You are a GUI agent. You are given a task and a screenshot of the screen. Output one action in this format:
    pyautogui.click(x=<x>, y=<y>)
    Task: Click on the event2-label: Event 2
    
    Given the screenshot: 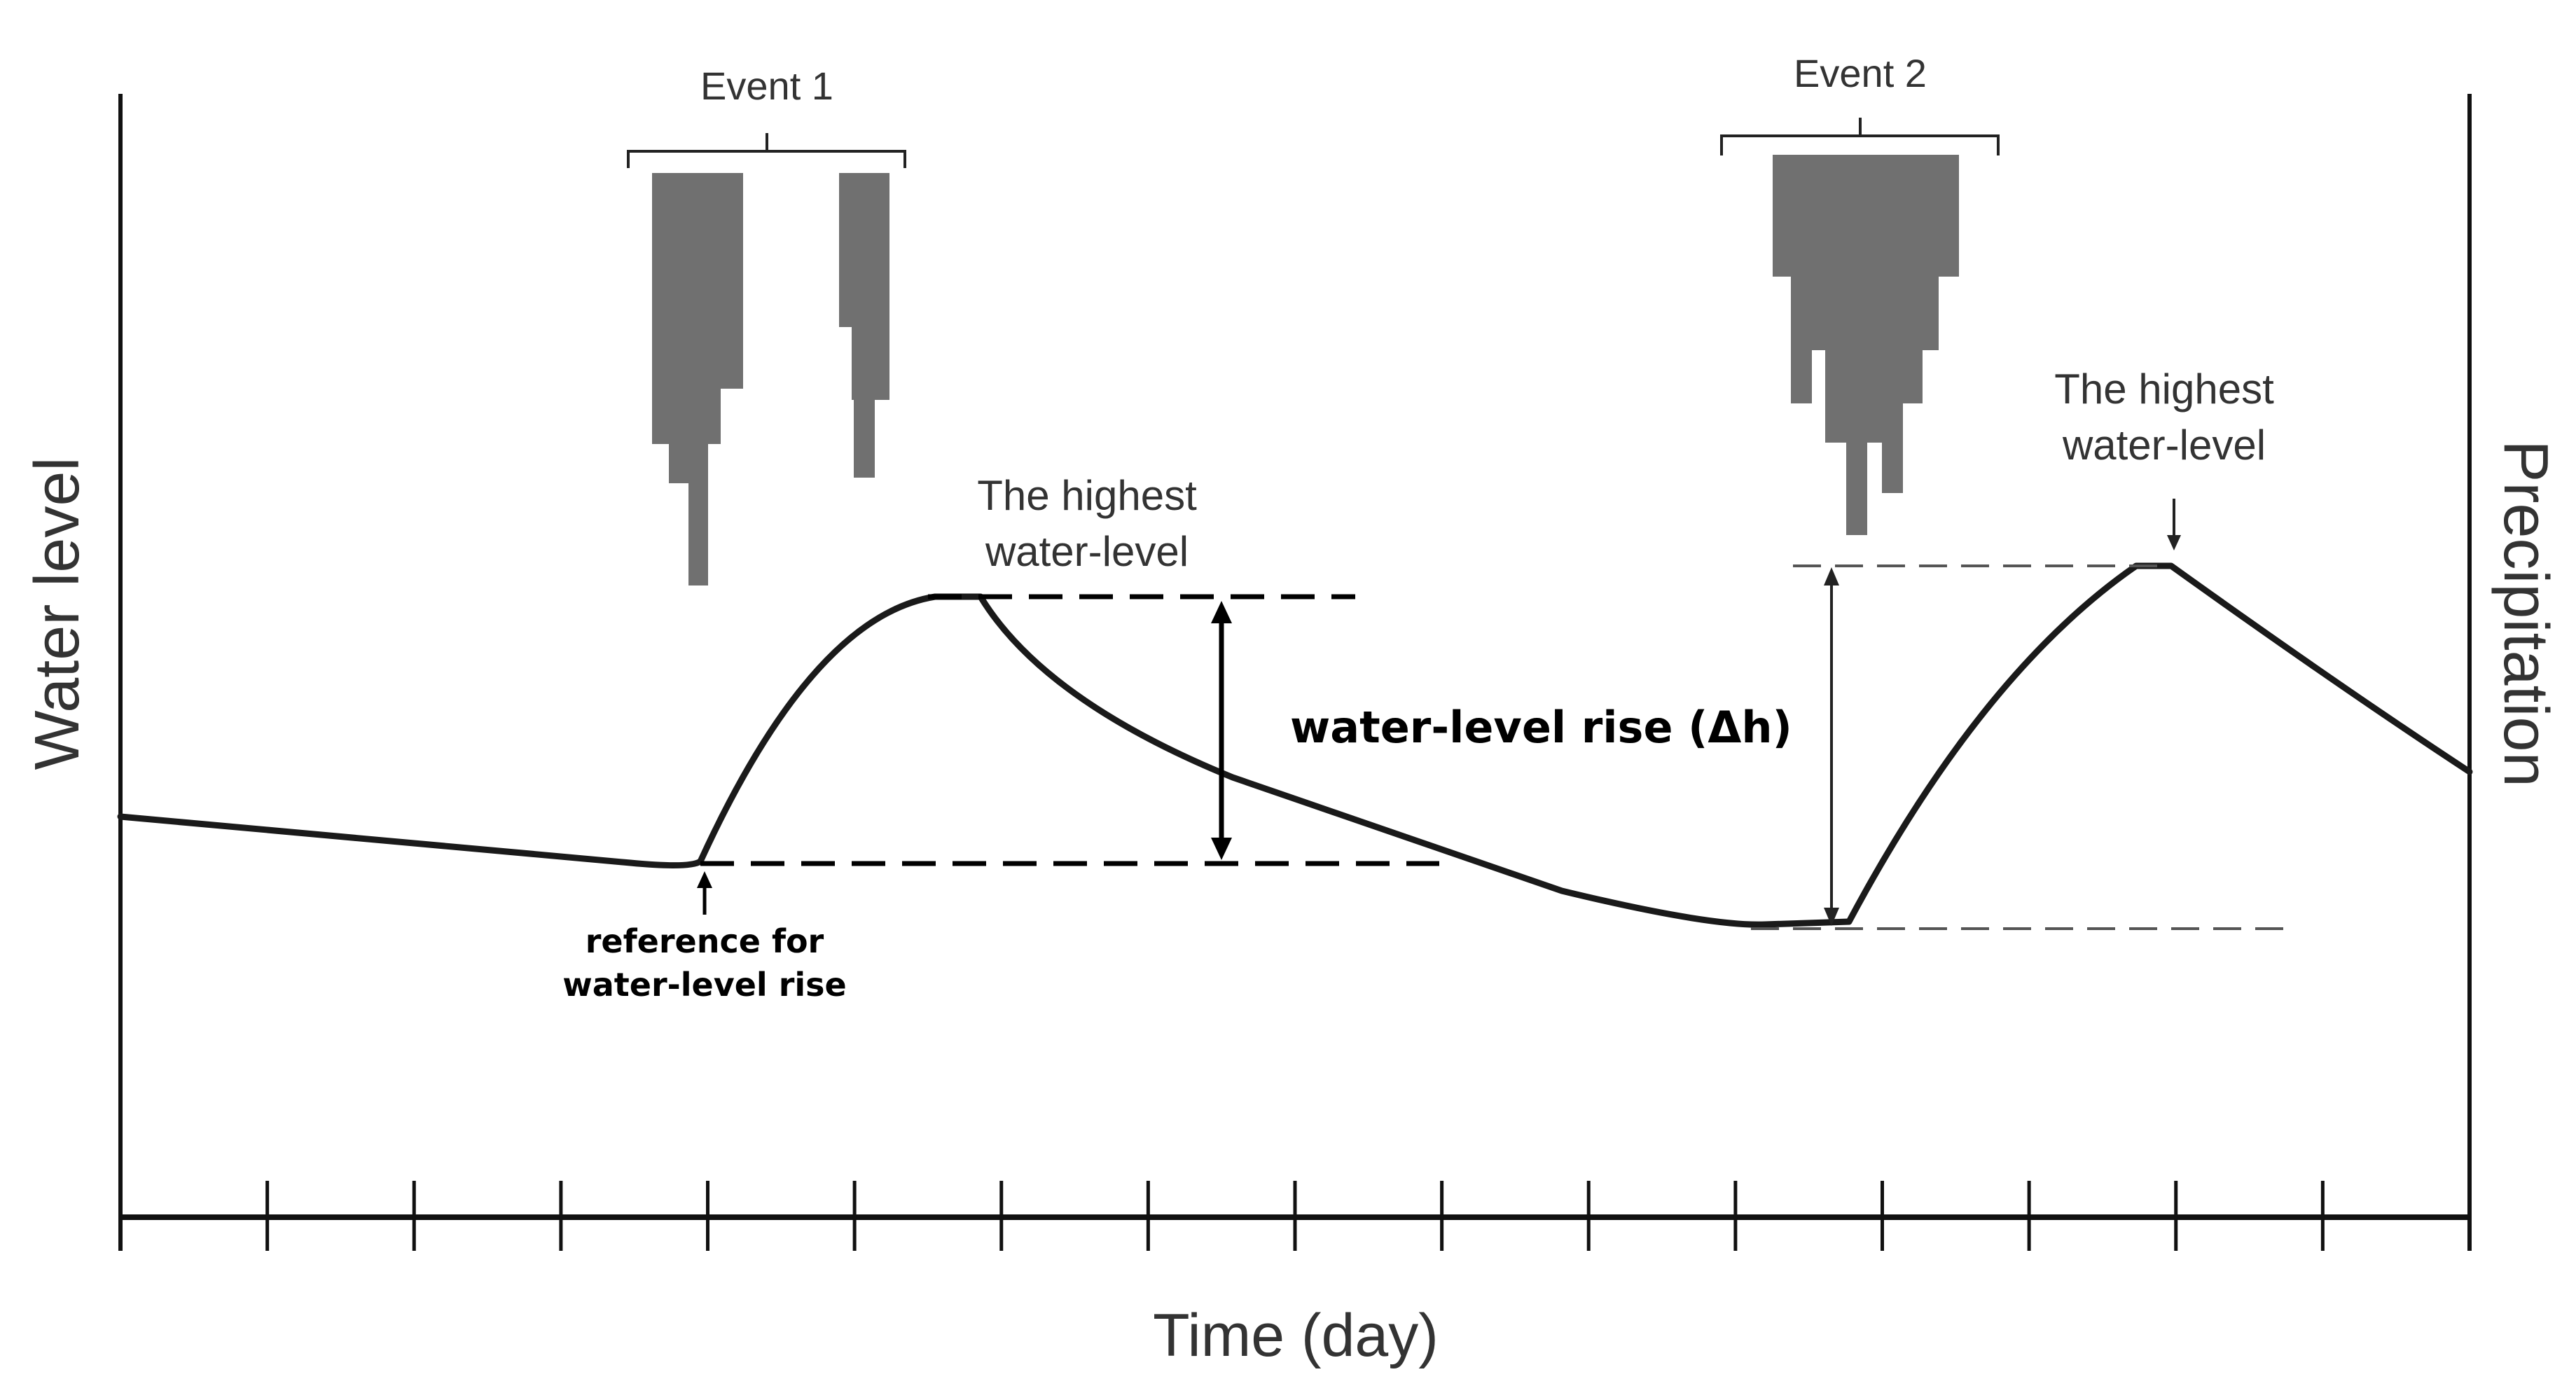 What is the action you would take?
    pyautogui.click(x=1861, y=73)
    